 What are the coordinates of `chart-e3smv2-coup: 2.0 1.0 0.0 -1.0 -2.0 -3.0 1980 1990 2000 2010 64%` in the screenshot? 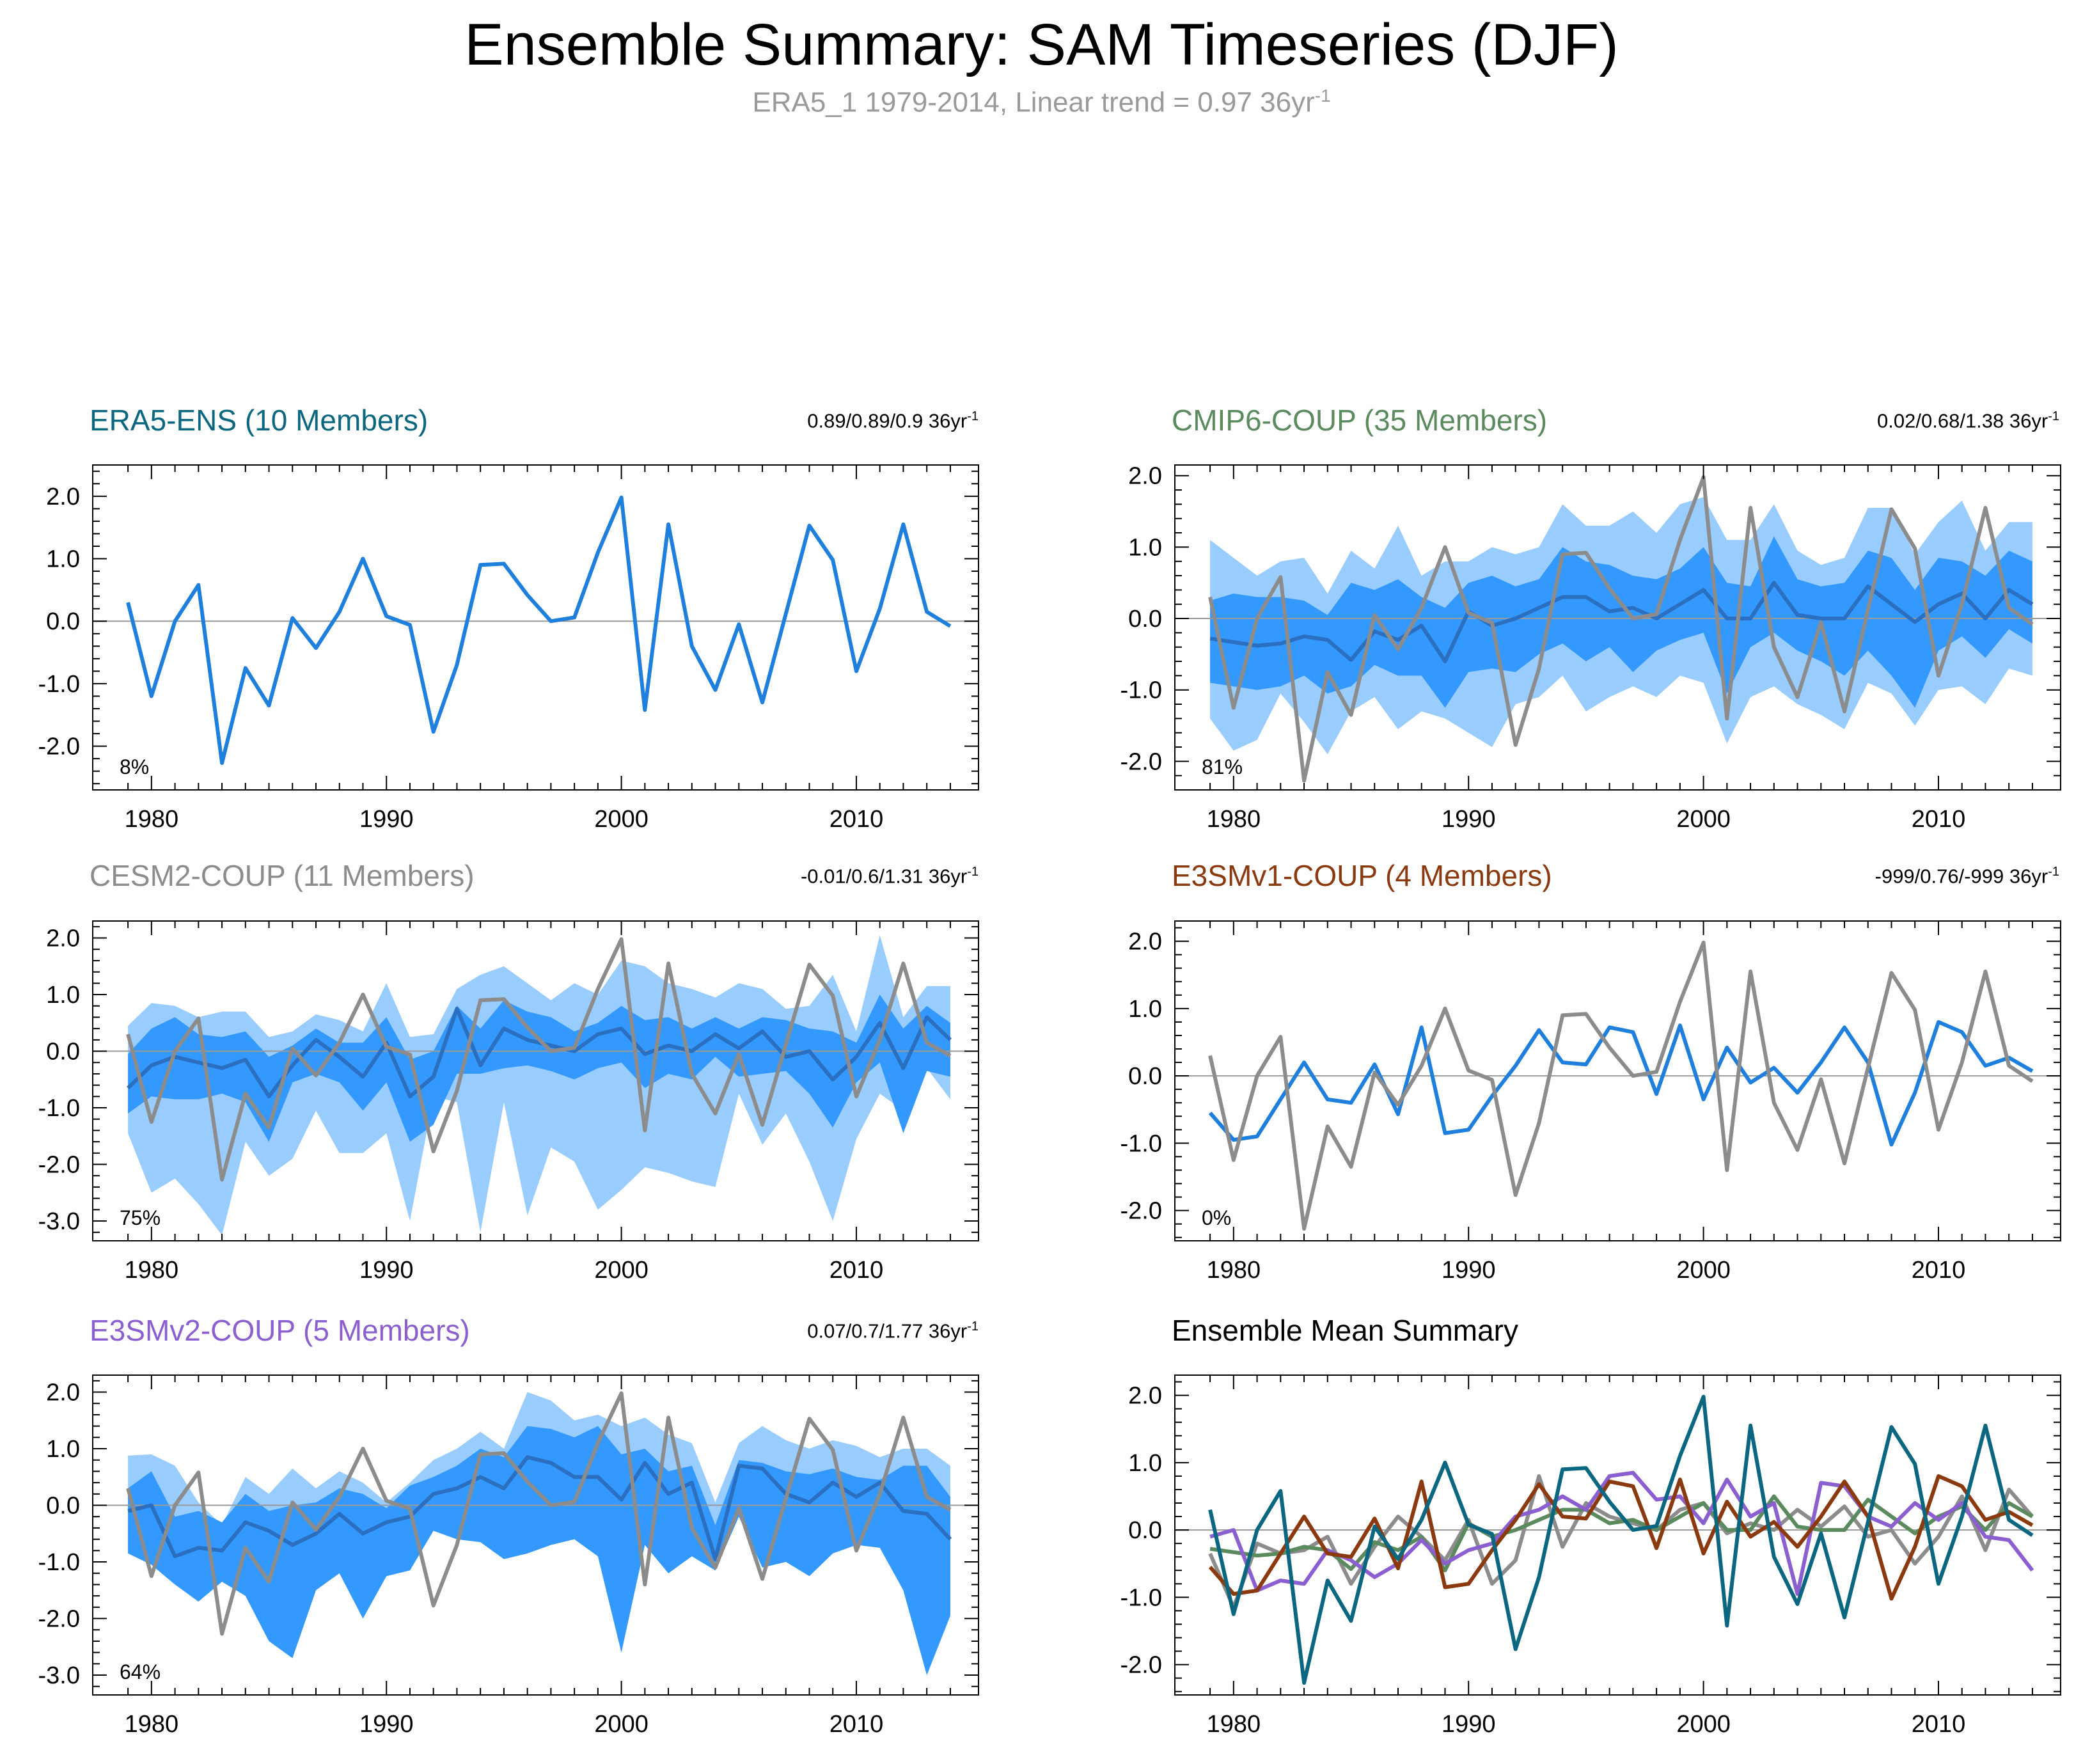 It's located at (508, 1556).